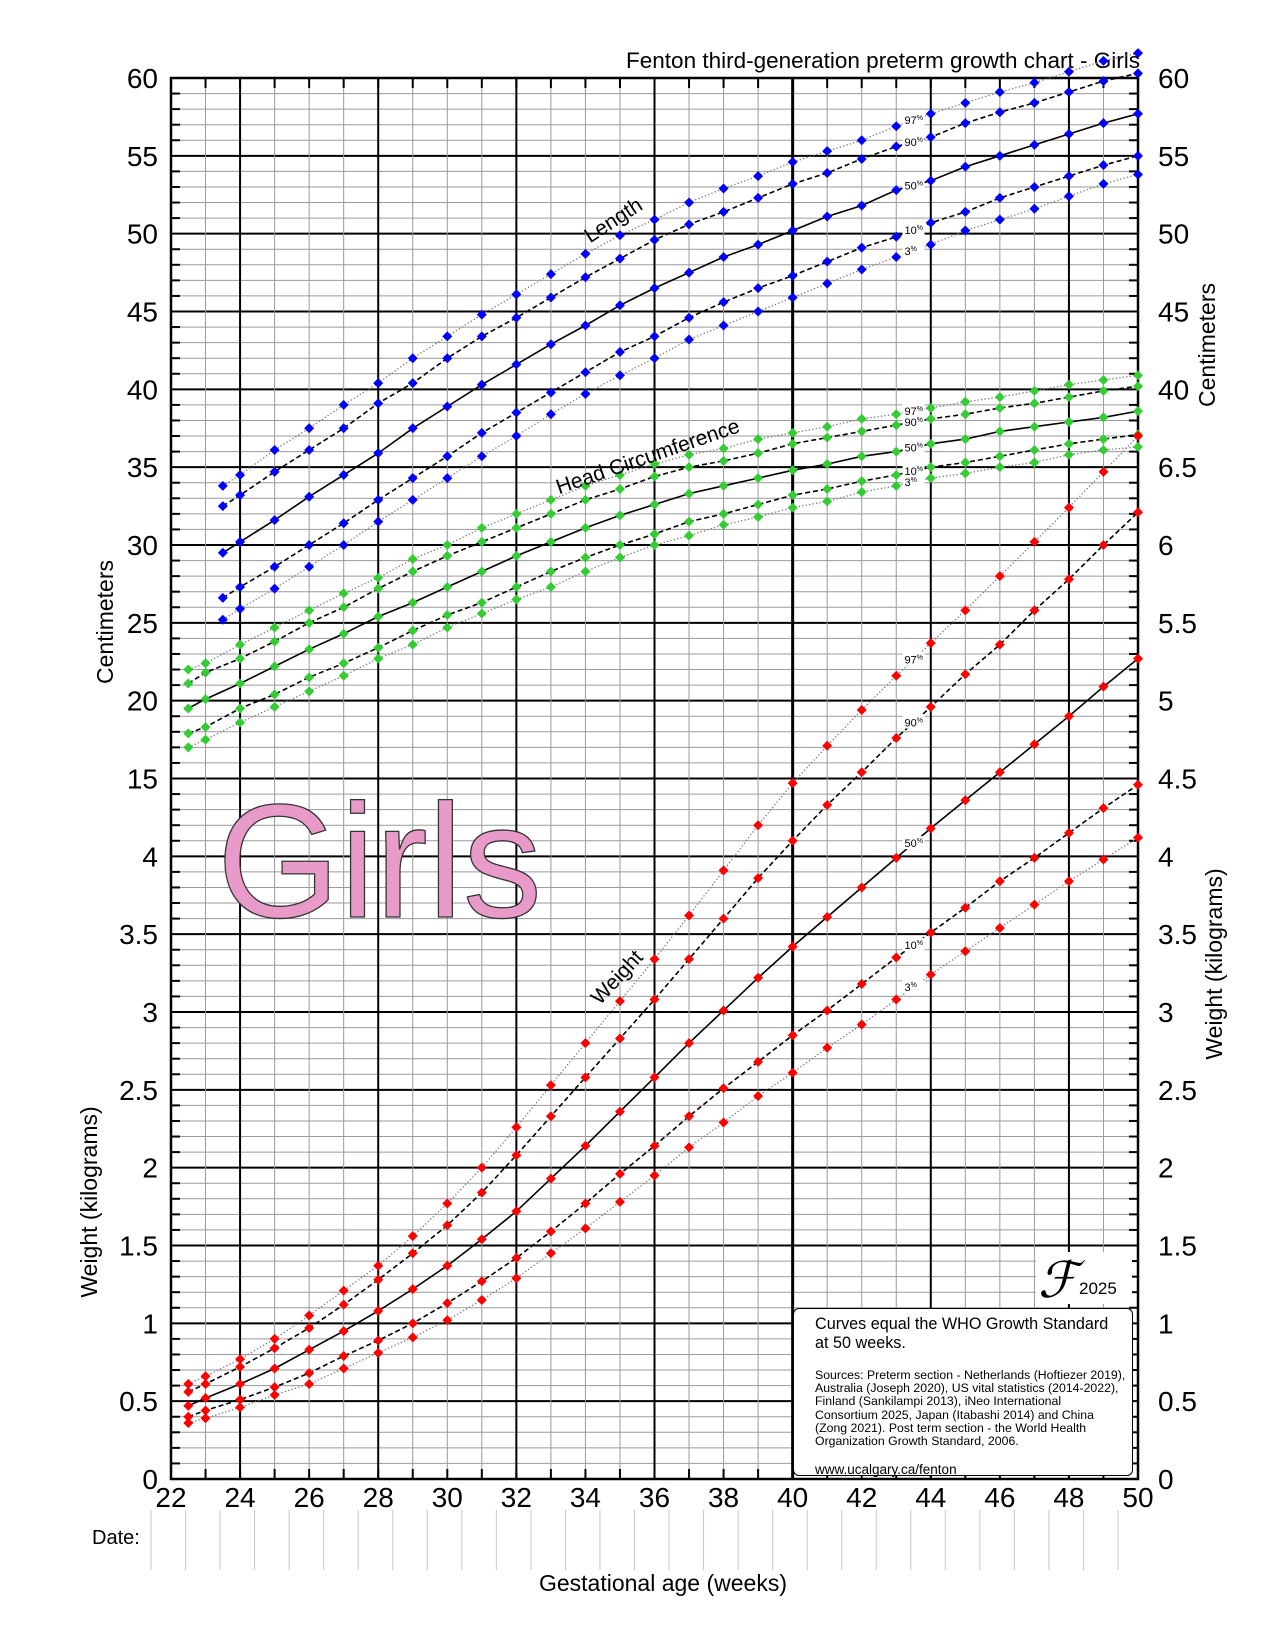  I want to click on right-axis-tick-label: 3, so click(1166, 1012).